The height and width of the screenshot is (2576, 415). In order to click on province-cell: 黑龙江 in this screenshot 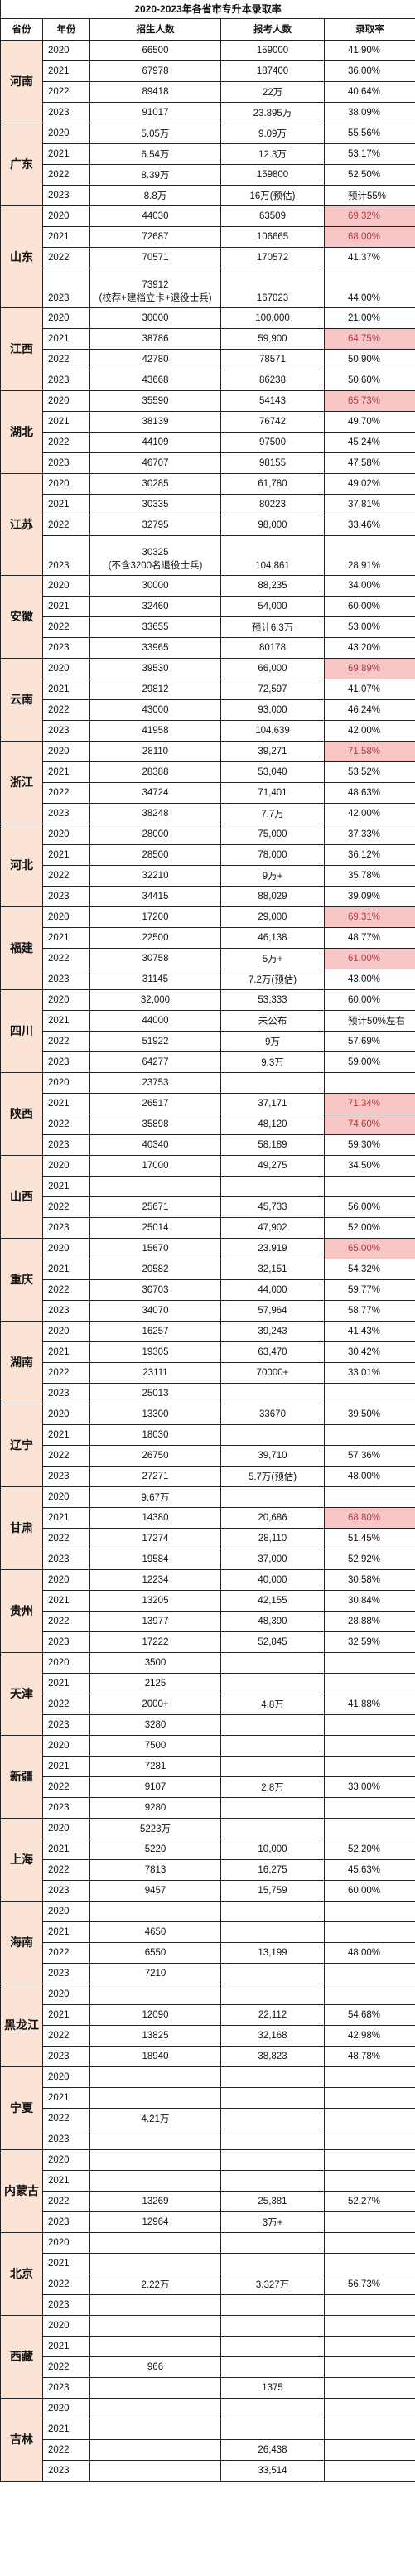, I will do `click(21, 2025)`.